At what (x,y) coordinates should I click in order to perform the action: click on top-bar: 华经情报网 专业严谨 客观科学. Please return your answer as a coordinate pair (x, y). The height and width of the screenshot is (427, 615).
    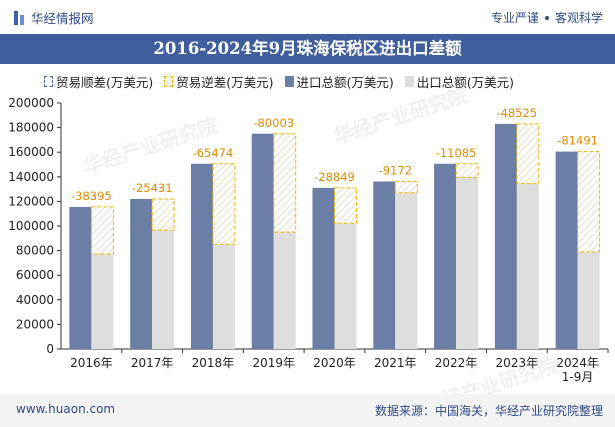
    Looking at the image, I should click on (307, 17).